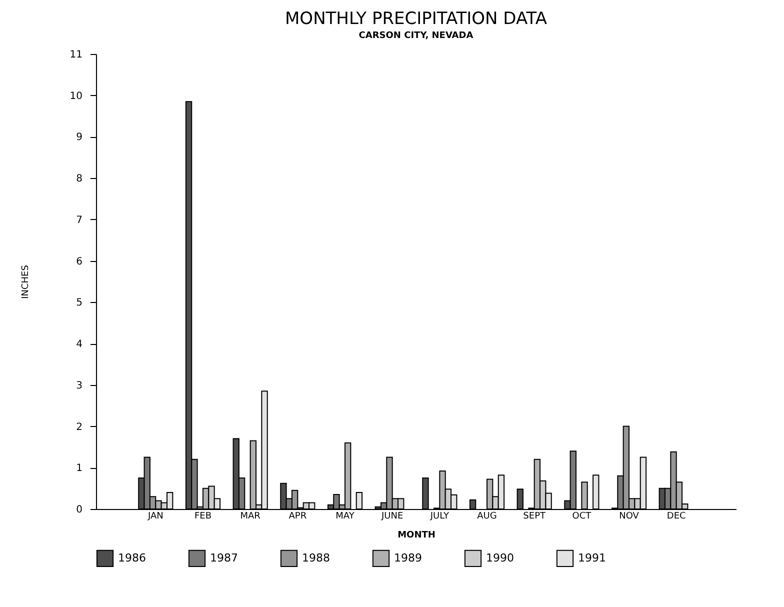 Image resolution: width=784 pixels, height=607 pixels. I want to click on y-tick-label: 4, so click(79, 344).